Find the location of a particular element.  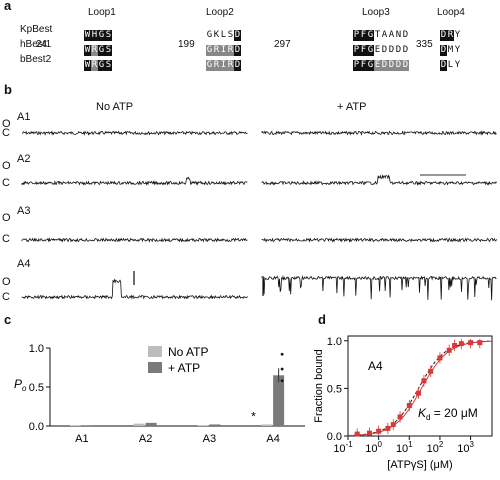

residue: W is located at coordinates (87, 50).